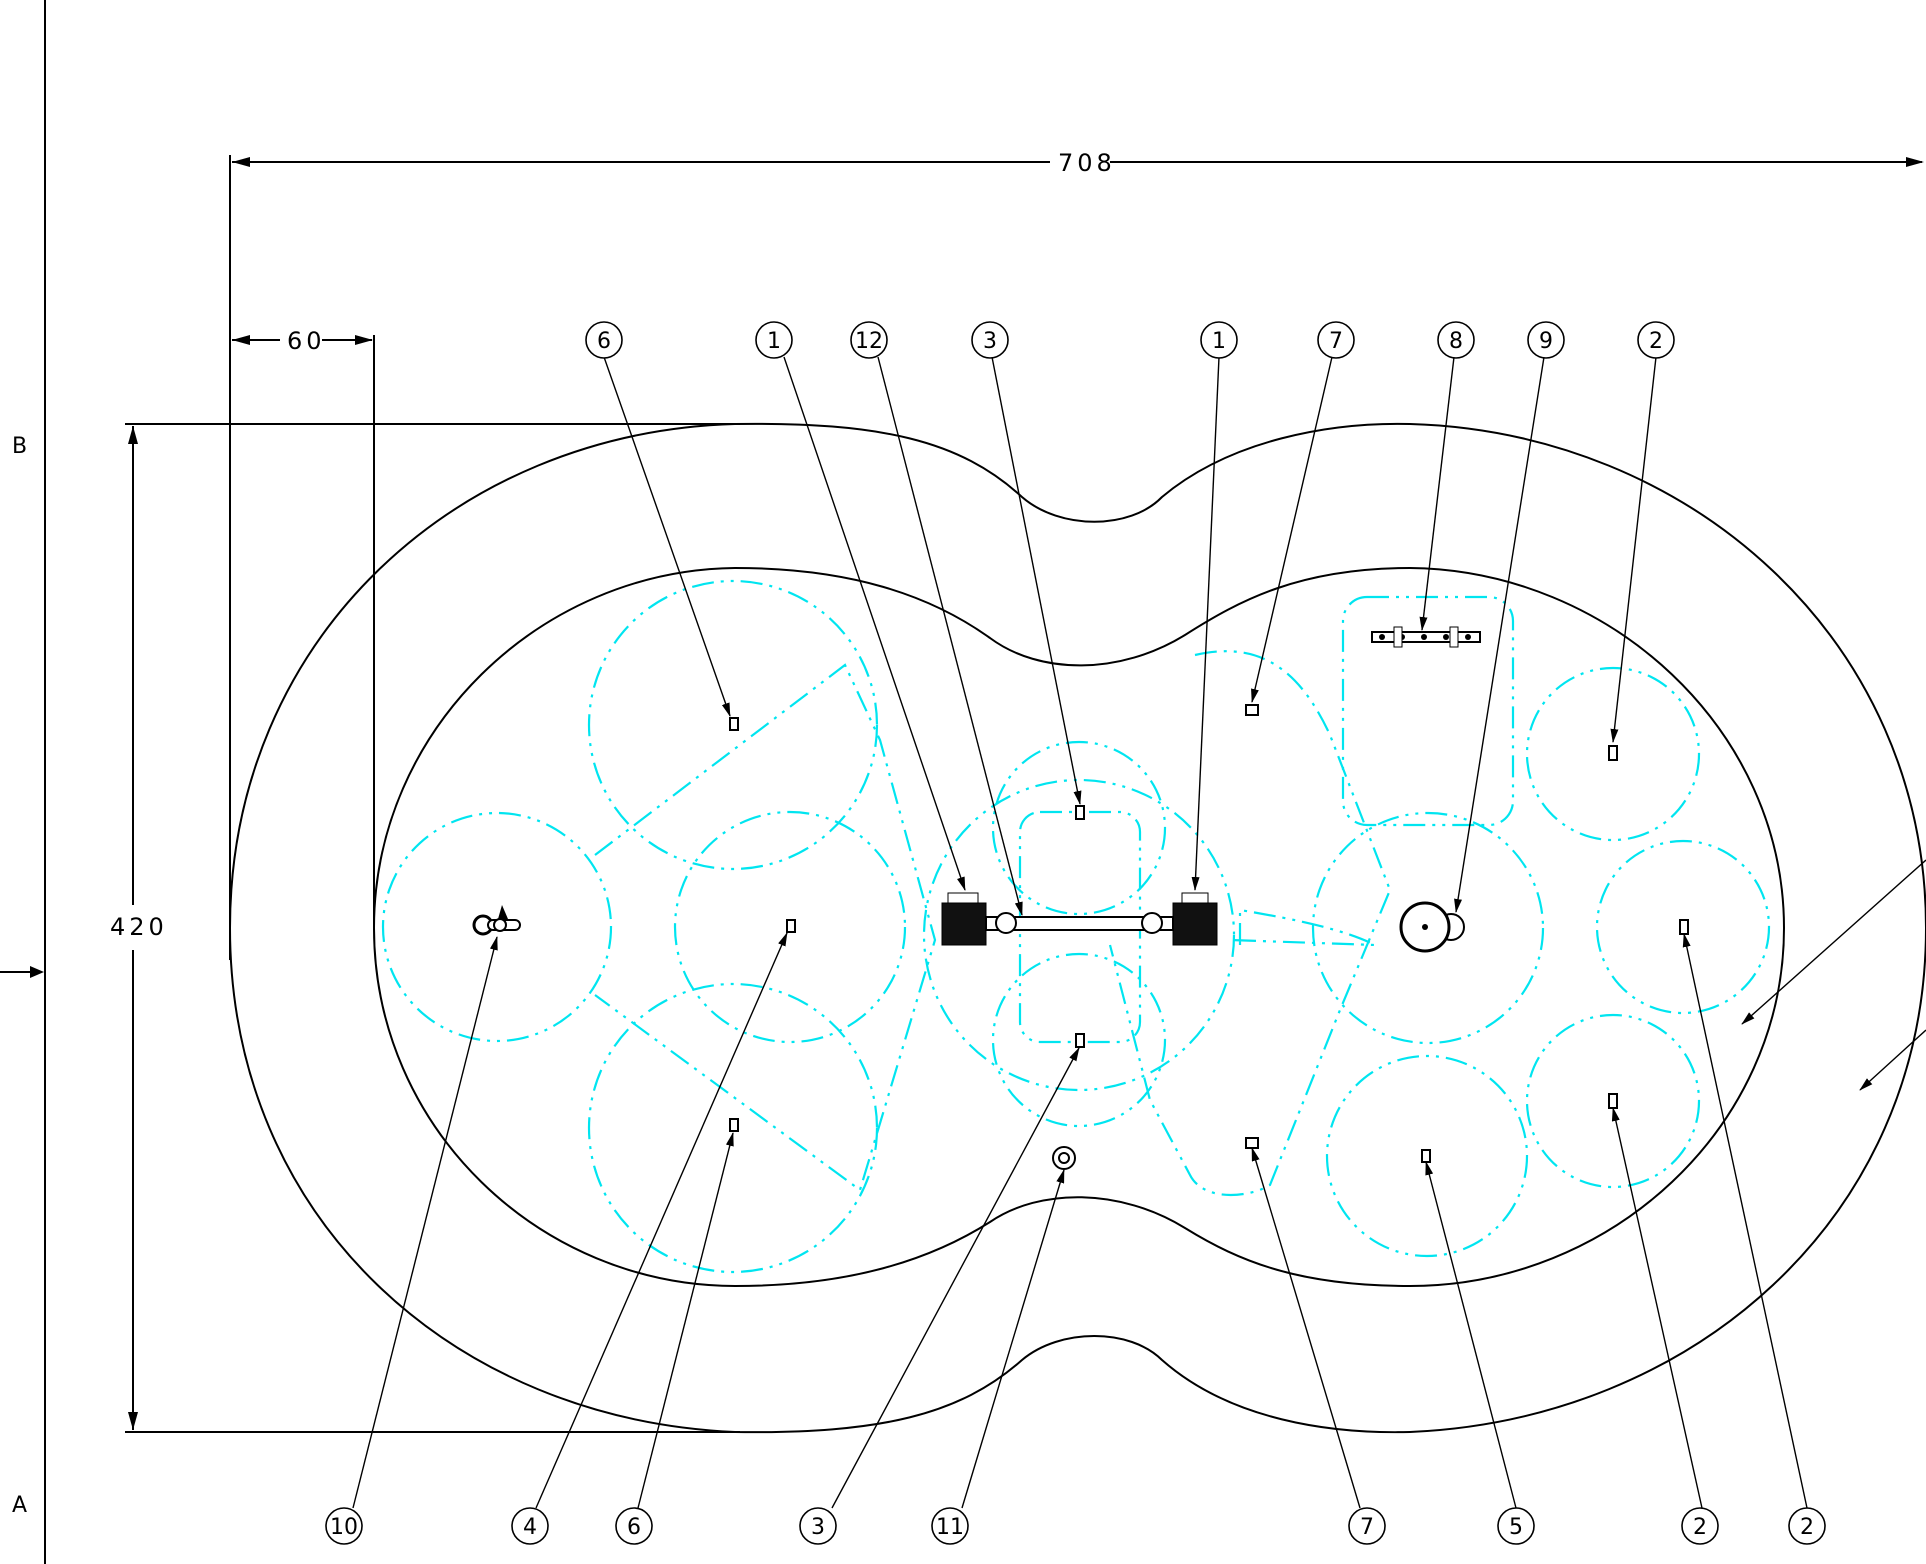 The width and height of the screenshot is (1926, 1564). I want to click on balloons-top: 6 1 12 3 1 7 8 9 2, so click(1130, 340).